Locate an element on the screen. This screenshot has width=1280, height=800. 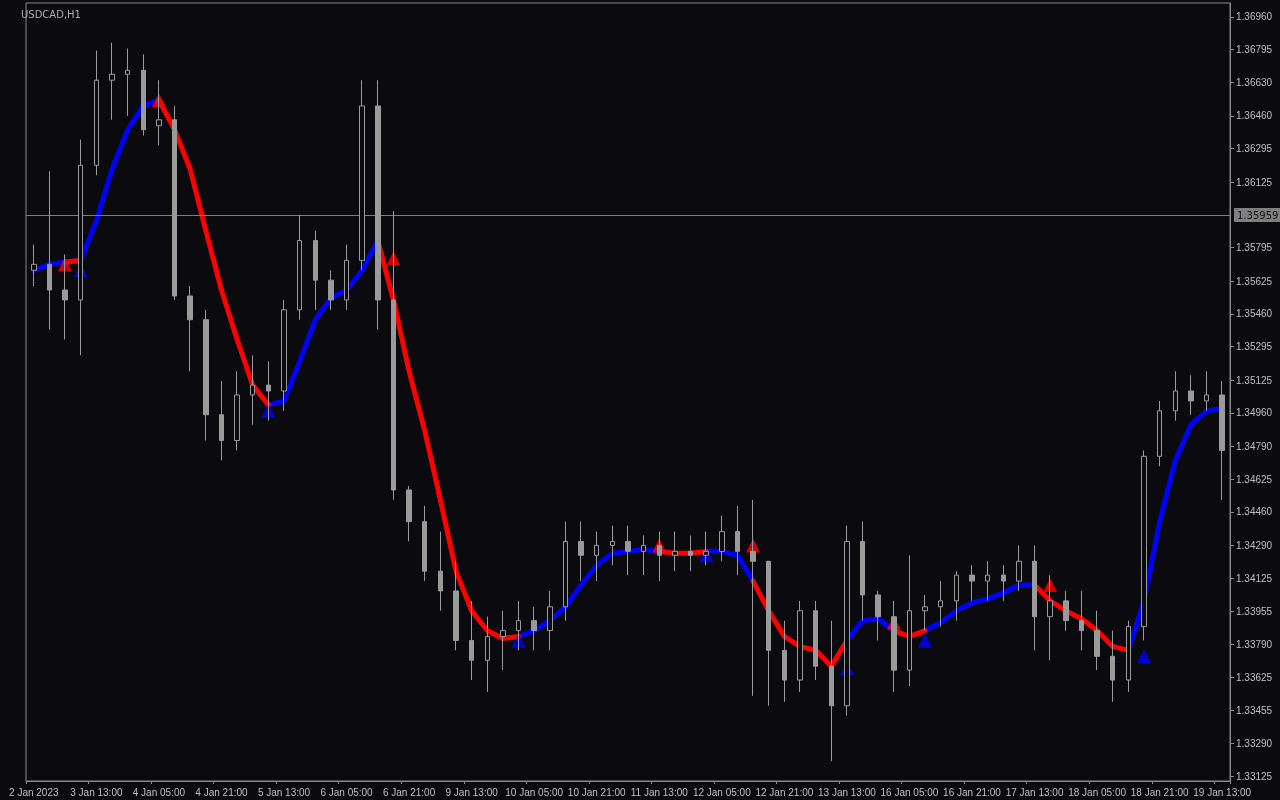
y-tick-label: 1.34460 is located at coordinates (1254, 512).